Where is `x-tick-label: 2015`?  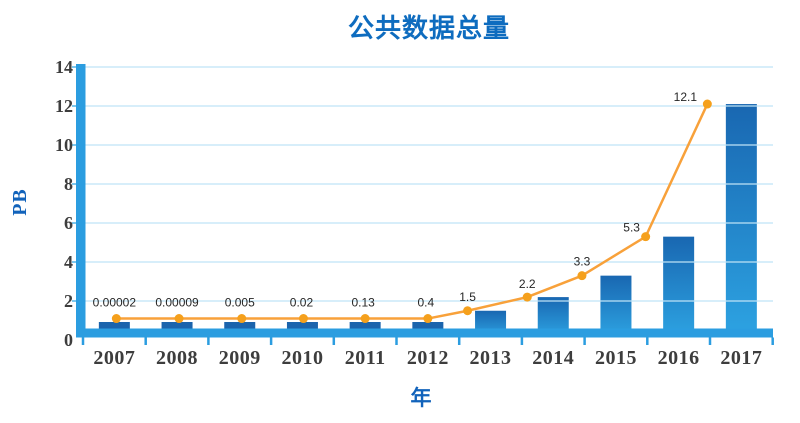 x-tick-label: 2015 is located at coordinates (616, 358).